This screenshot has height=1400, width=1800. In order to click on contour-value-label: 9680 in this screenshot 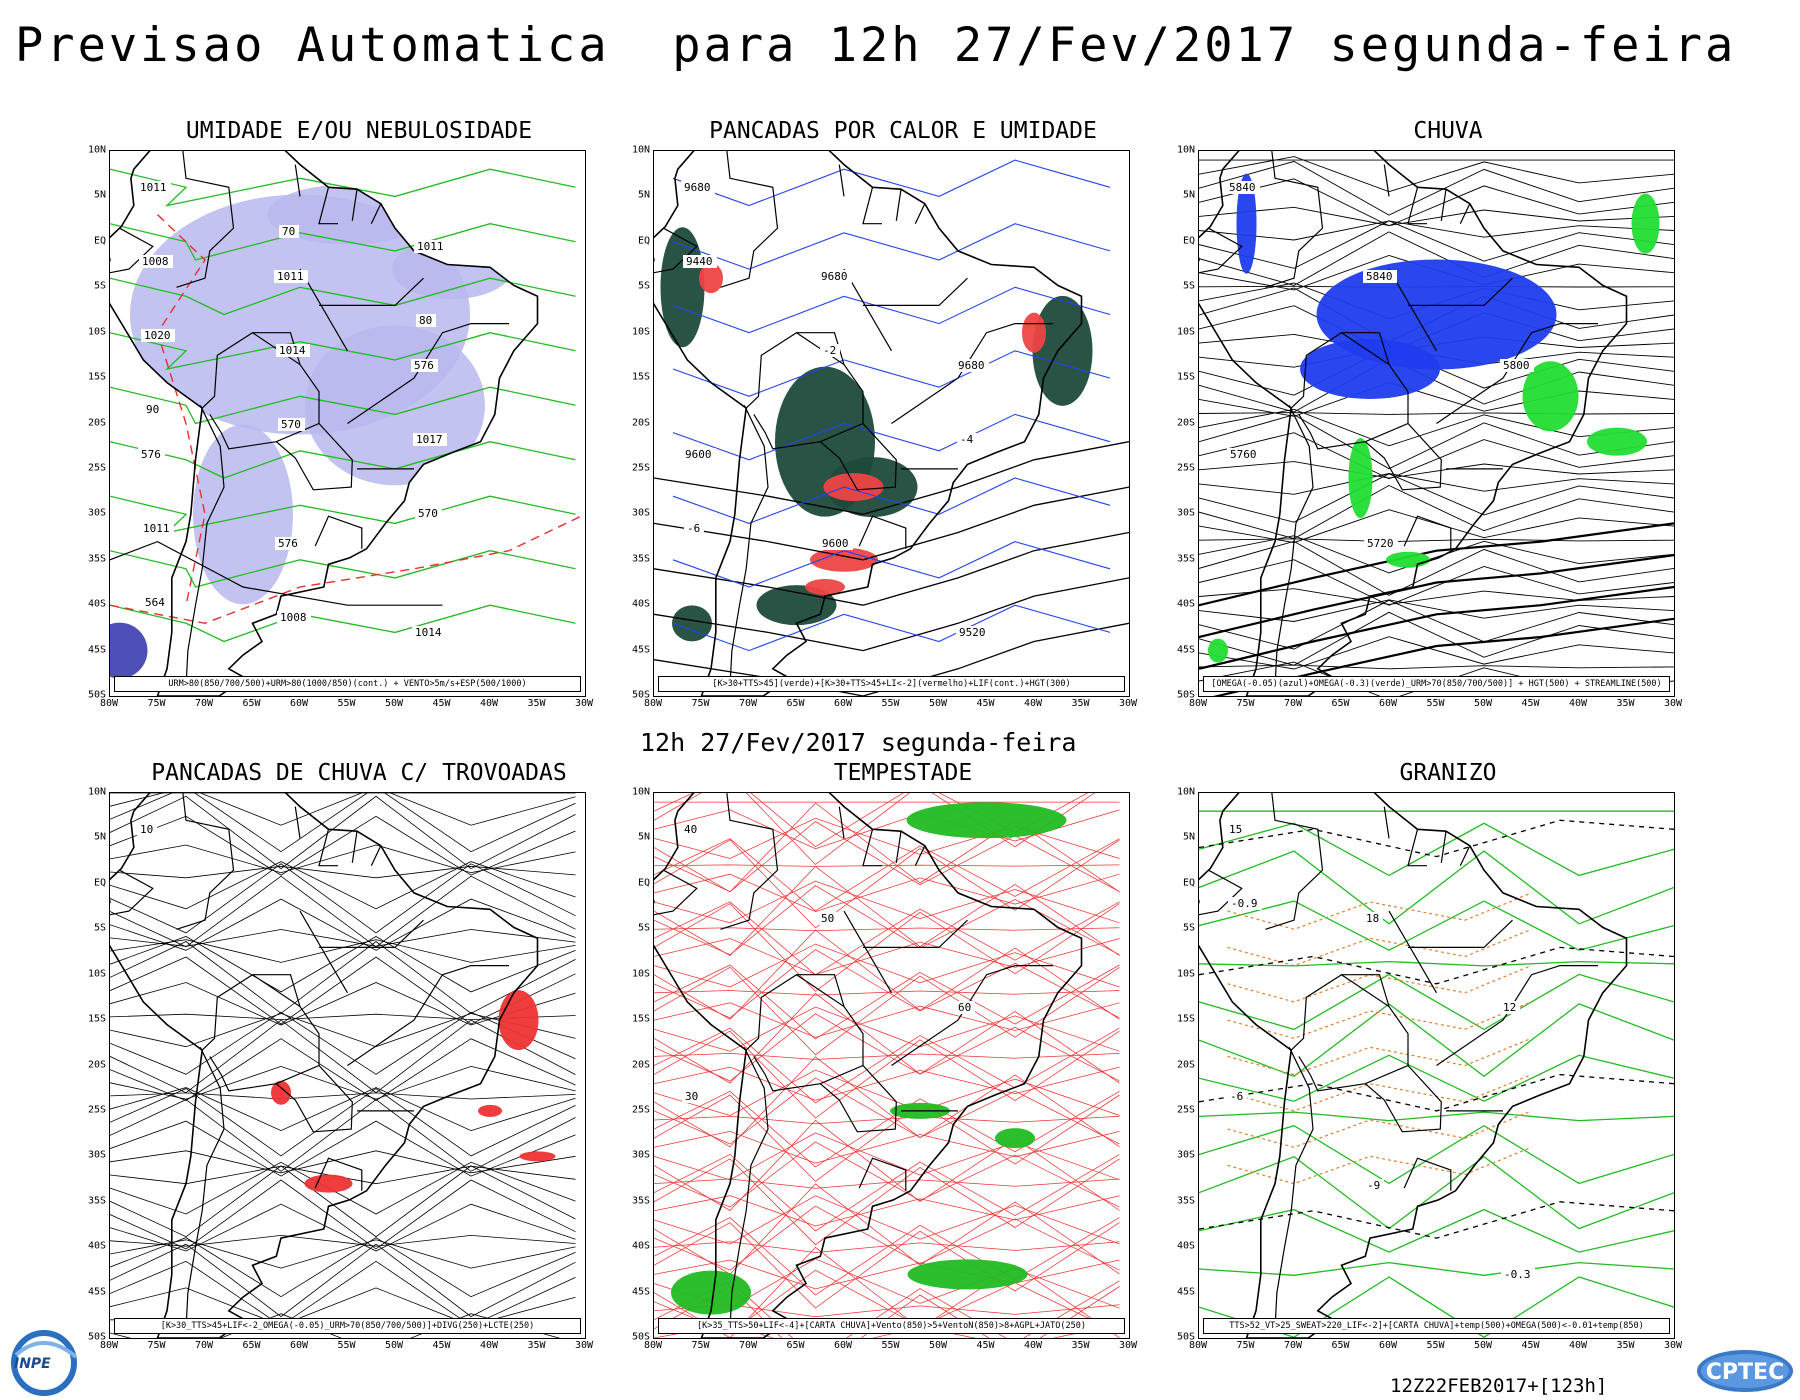, I will do `click(971, 365)`.